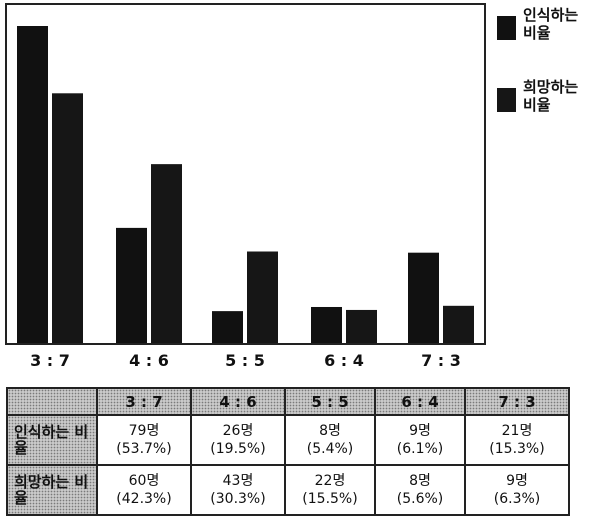  What do you see at coordinates (344, 360) in the screenshot?
I see `x-tick-label: 6 : 4` at bounding box center [344, 360].